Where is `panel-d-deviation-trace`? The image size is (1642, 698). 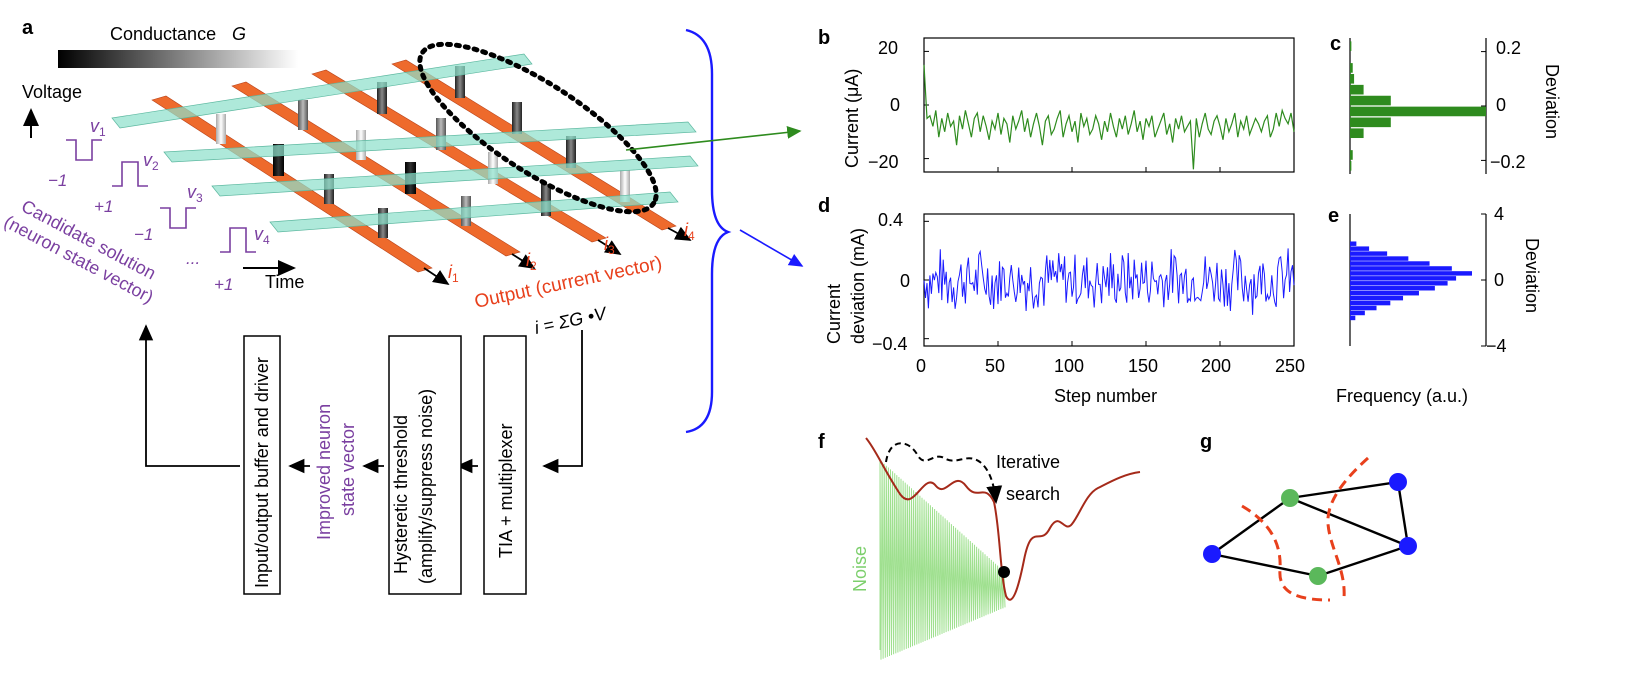 panel-d-deviation-trace is located at coordinates (1109, 281).